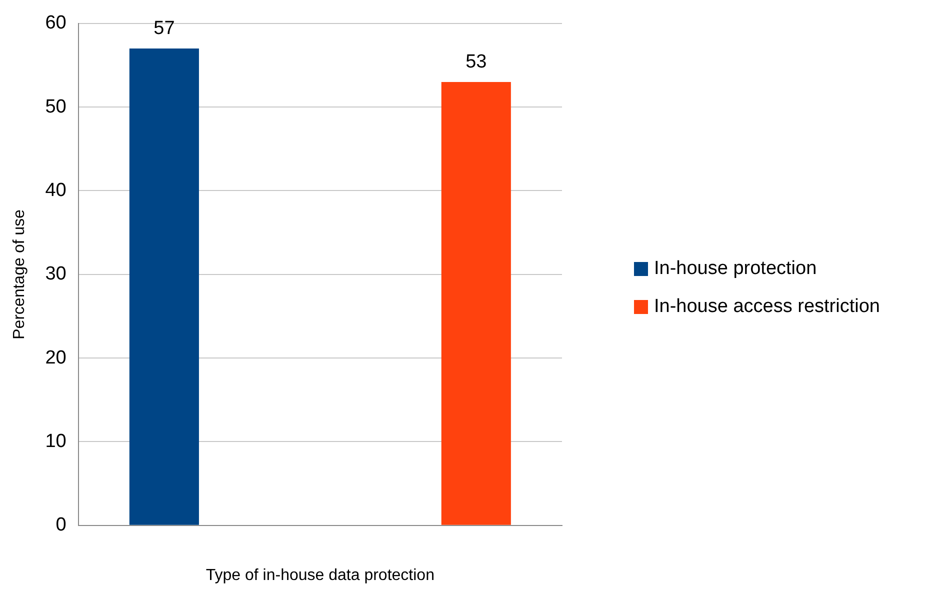 The image size is (945, 595). I want to click on y-tick-label: 10, so click(55, 441).